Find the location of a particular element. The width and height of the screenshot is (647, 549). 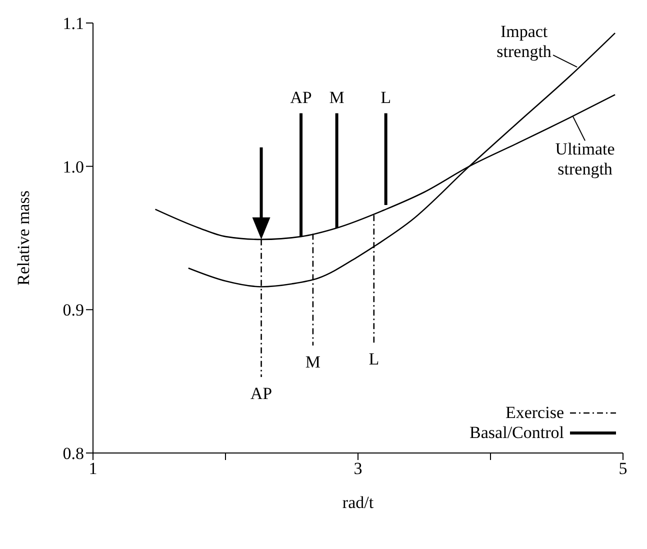

y-tick-label: 0.8 is located at coordinates (73, 454).